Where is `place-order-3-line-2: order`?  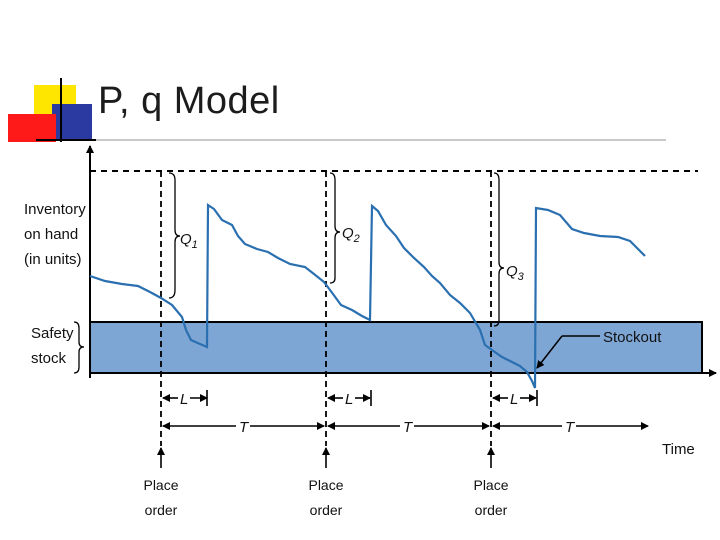
place-order-3-line-2: order is located at coordinates (491, 510).